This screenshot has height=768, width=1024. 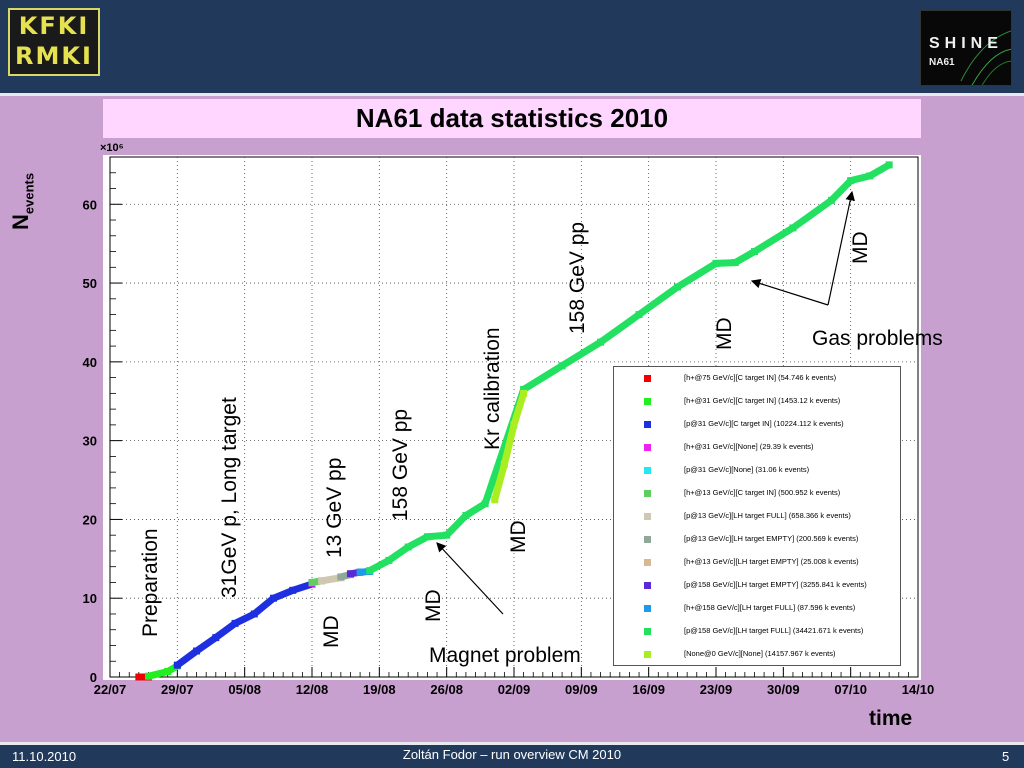 I want to click on annotation-label: Preparation, so click(x=150, y=582).